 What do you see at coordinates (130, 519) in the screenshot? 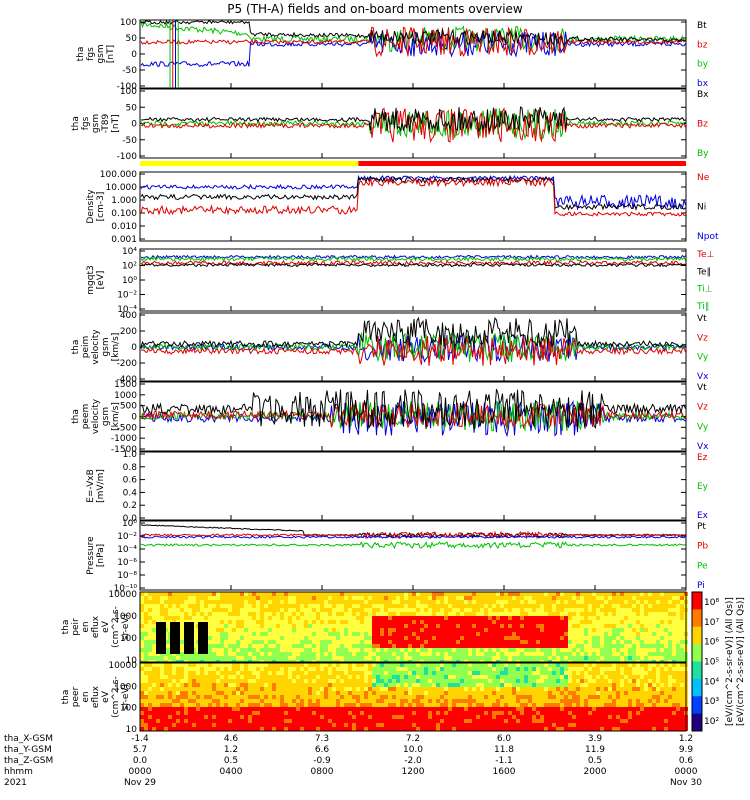
I see `y-tick-label: 0.0` at bounding box center [130, 519].